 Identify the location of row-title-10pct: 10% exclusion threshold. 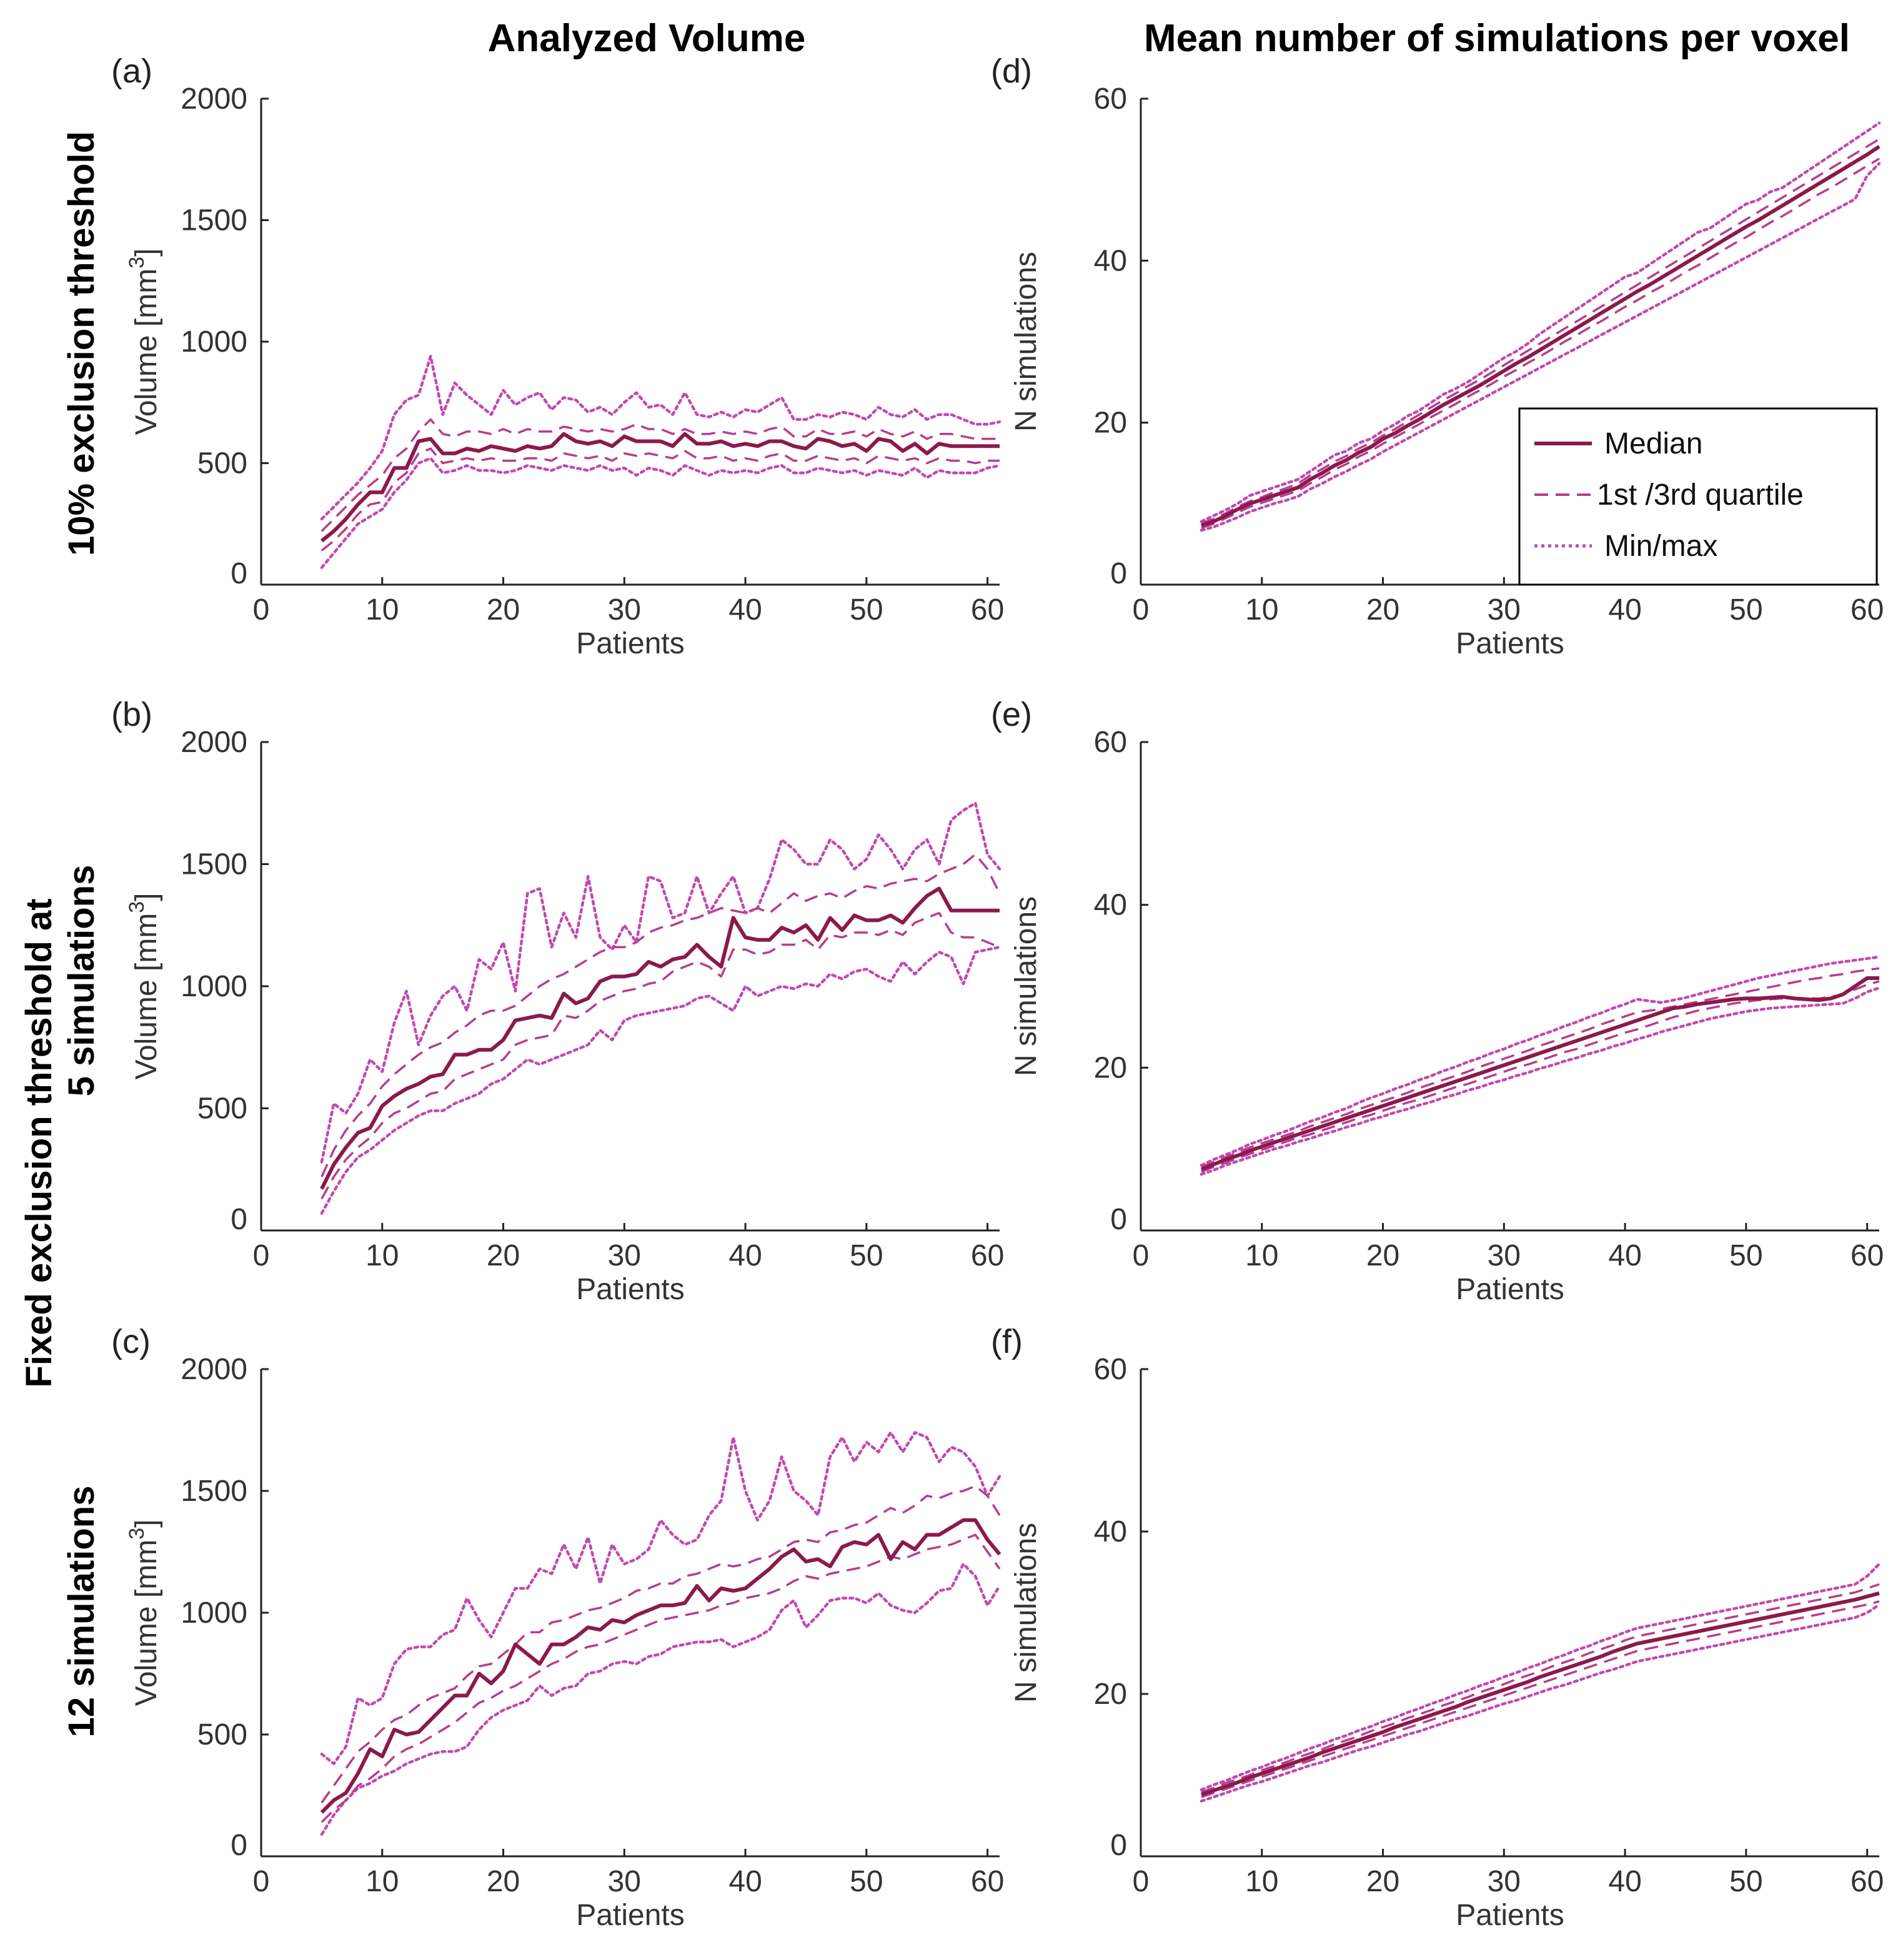
(81, 343).